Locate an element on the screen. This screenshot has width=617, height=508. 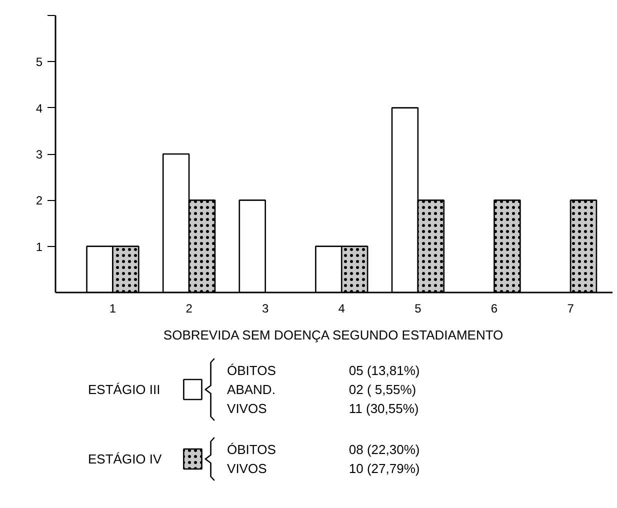
legend-label: ESTÁGIO III is located at coordinates (124, 389).